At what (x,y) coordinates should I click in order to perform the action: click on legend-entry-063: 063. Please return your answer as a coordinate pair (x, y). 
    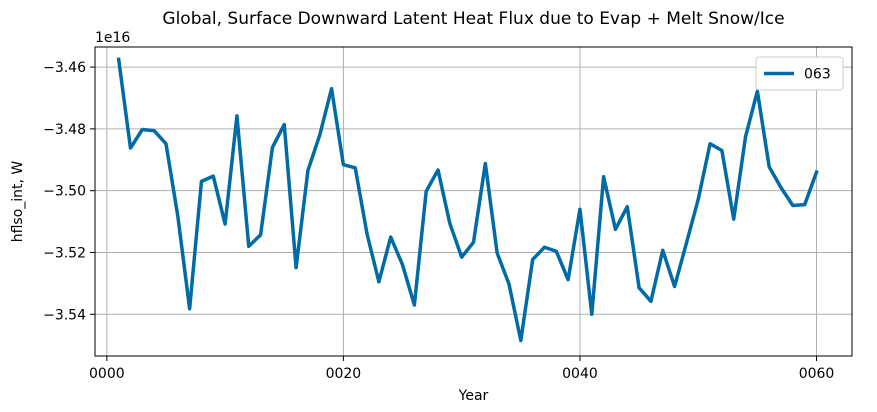
    Looking at the image, I should click on (817, 75).